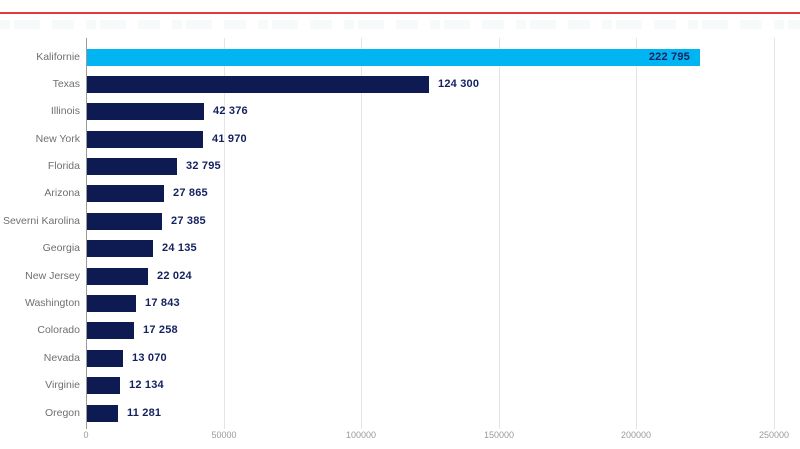 This screenshot has width=800, height=449. Describe the element at coordinates (400, 24) in the screenshot. I see `watermark-strip` at that location.